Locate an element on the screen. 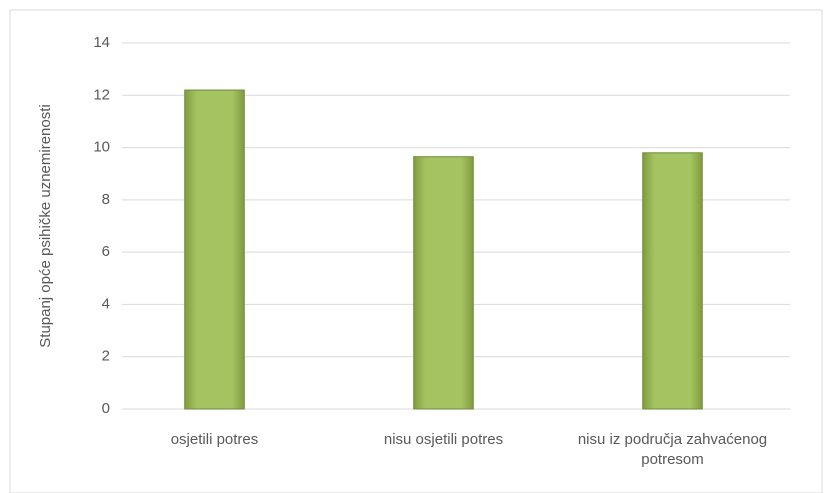  y-tick-label: 8 is located at coordinates (106, 199).